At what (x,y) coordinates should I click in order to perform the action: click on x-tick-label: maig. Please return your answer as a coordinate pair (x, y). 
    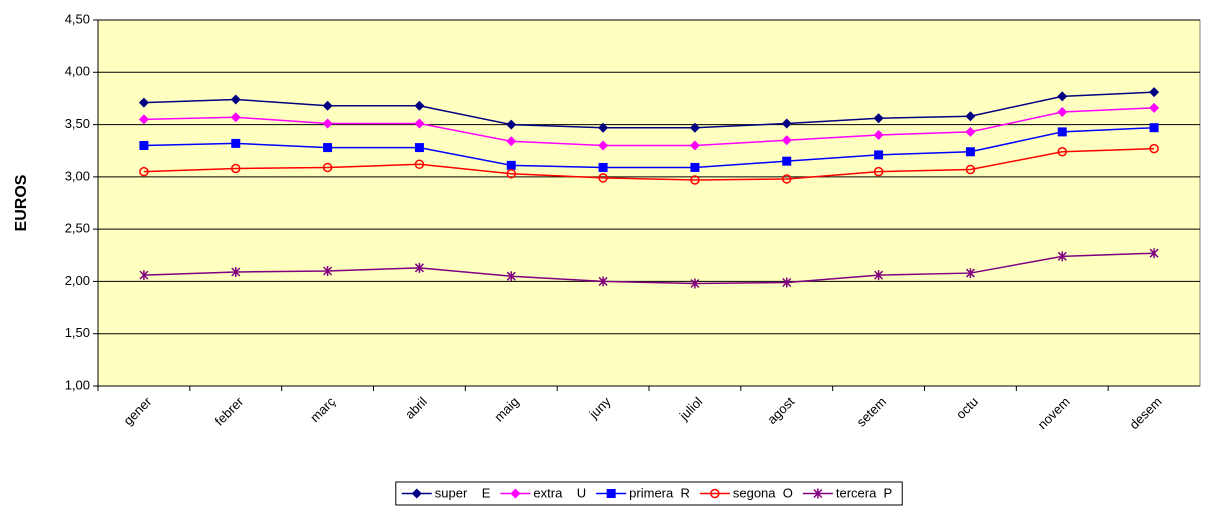
    Looking at the image, I should click on (506, 409).